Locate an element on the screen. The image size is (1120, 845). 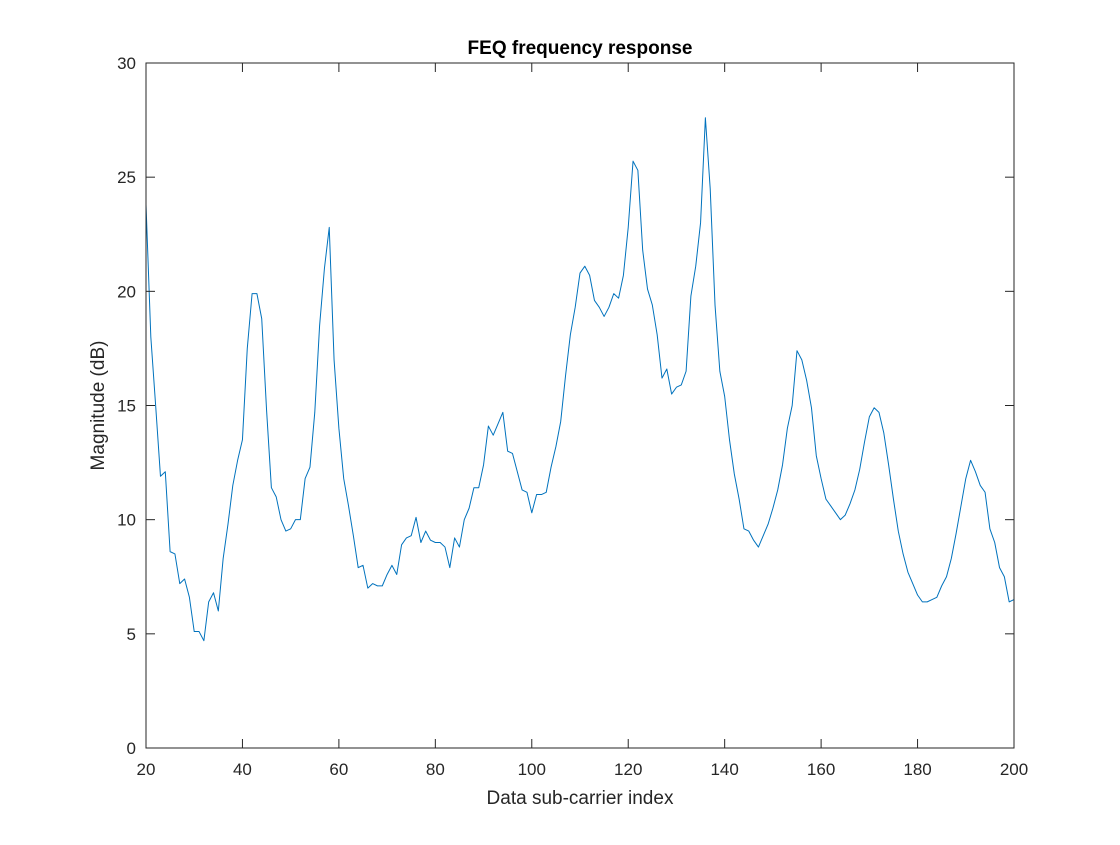
y-tick-label: 15 is located at coordinates (126, 406).